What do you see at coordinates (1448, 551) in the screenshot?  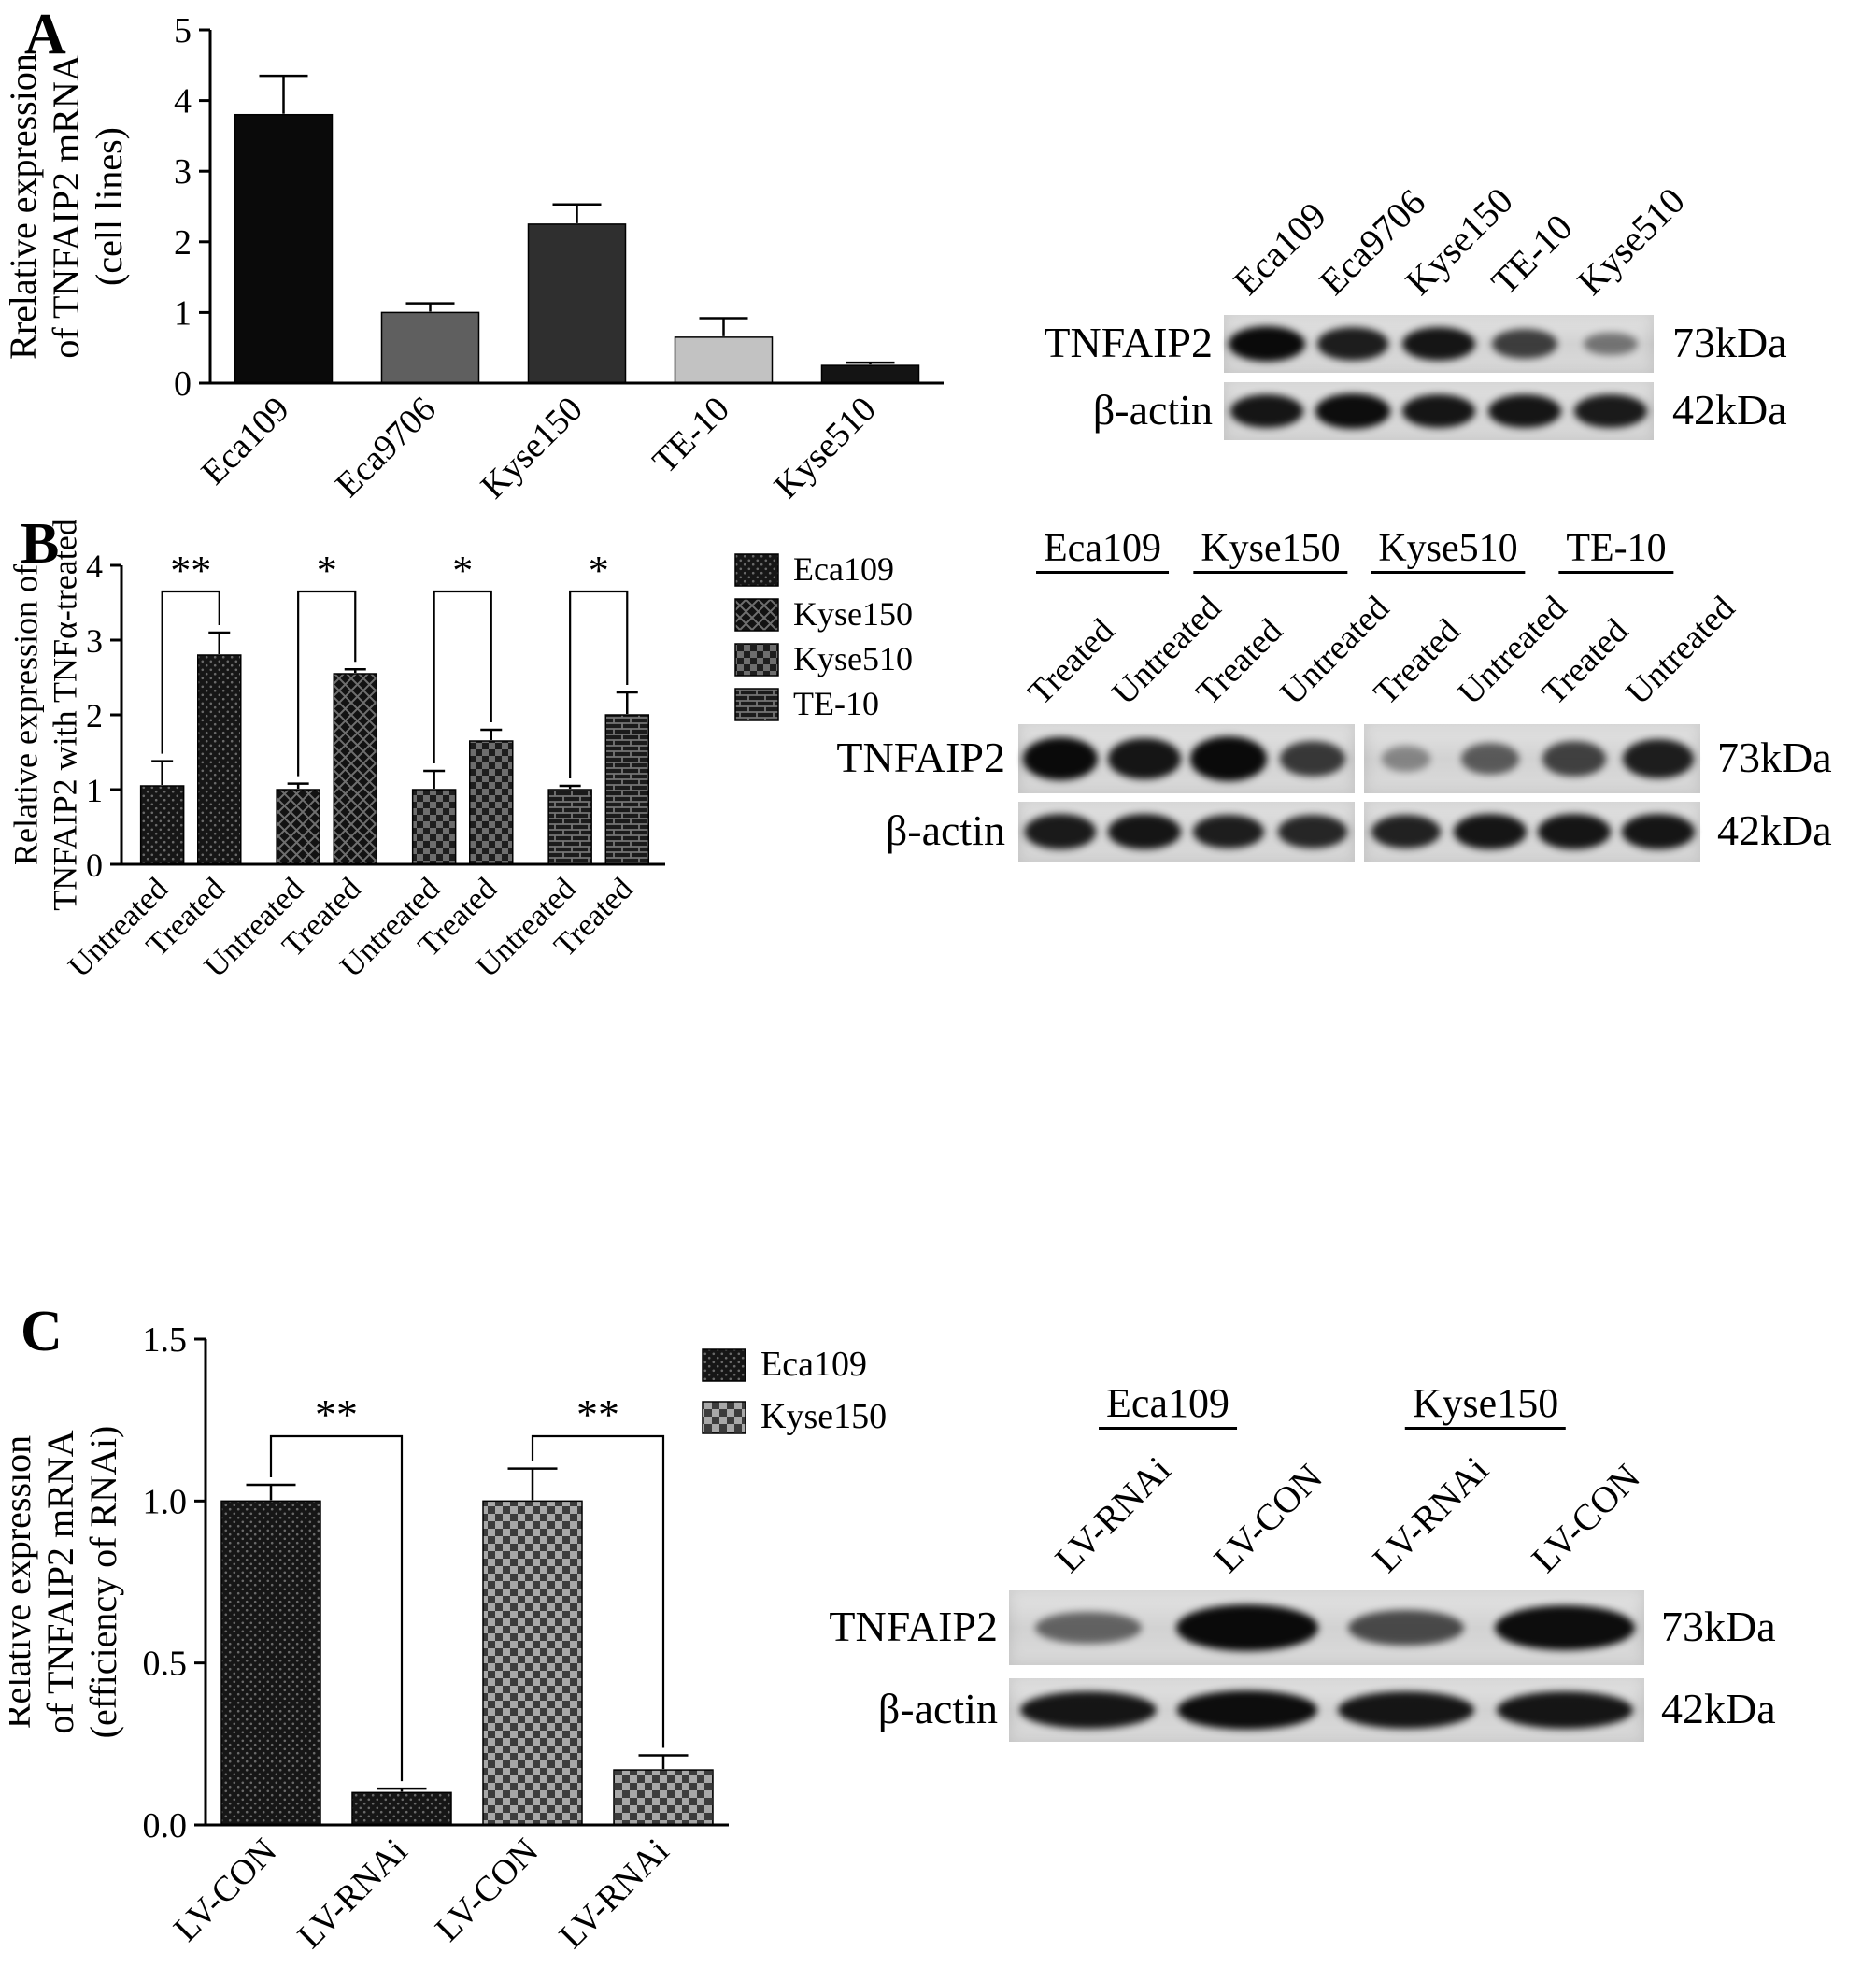 I see `blot-group-label: Kyse510` at bounding box center [1448, 551].